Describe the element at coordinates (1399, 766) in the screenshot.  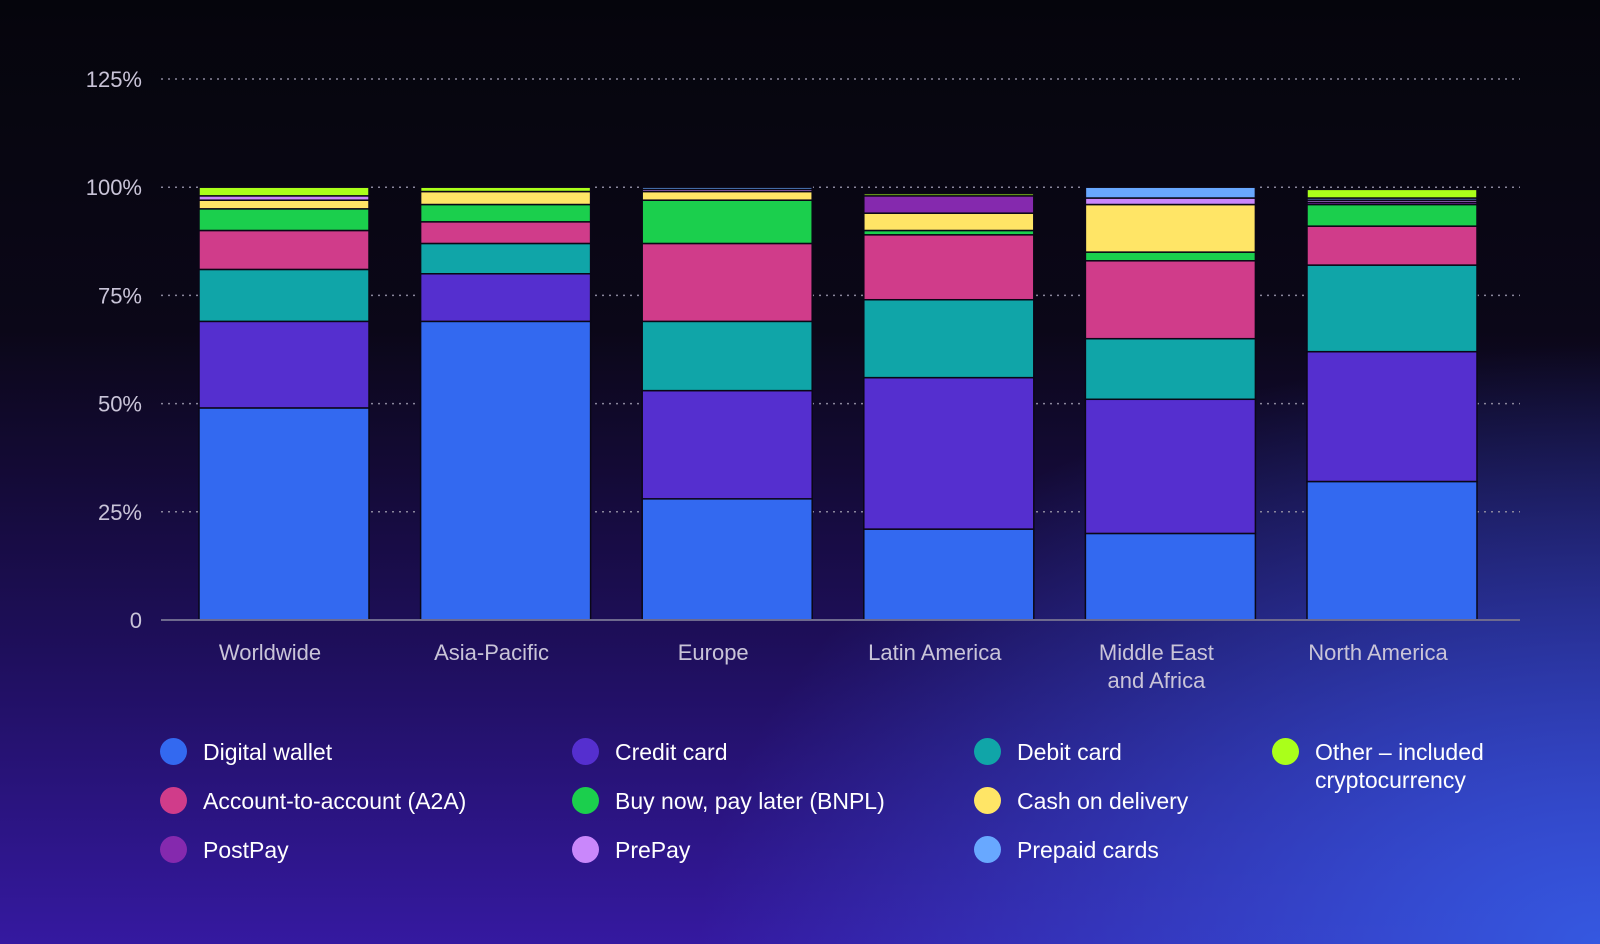
I see `legend-label: Other – included cryptocurrency` at that location.